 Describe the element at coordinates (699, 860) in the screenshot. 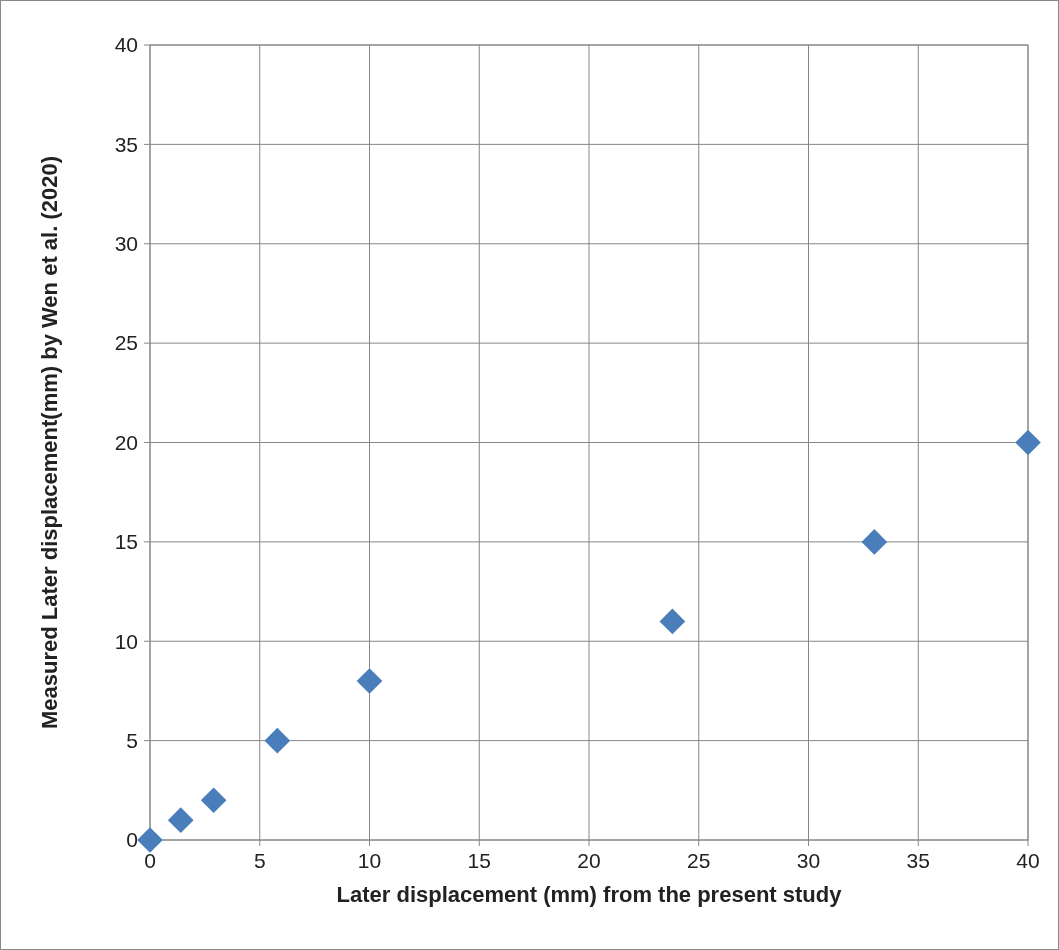

I see `x-tick-label: 25` at that location.